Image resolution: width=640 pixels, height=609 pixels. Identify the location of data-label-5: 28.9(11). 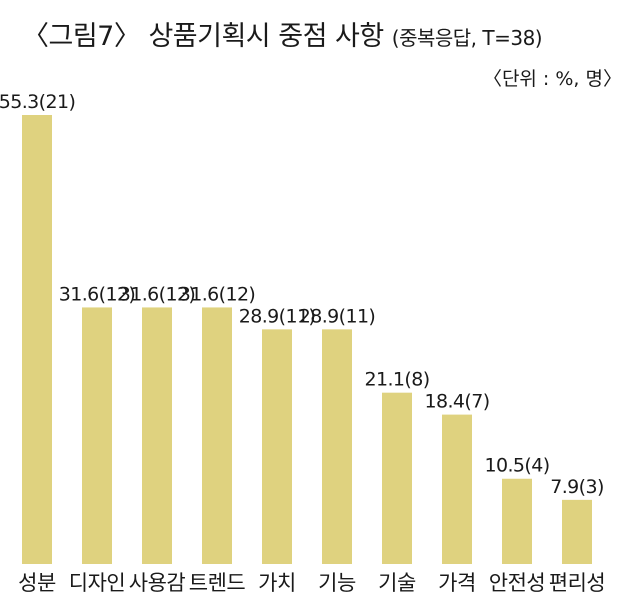
(277, 316).